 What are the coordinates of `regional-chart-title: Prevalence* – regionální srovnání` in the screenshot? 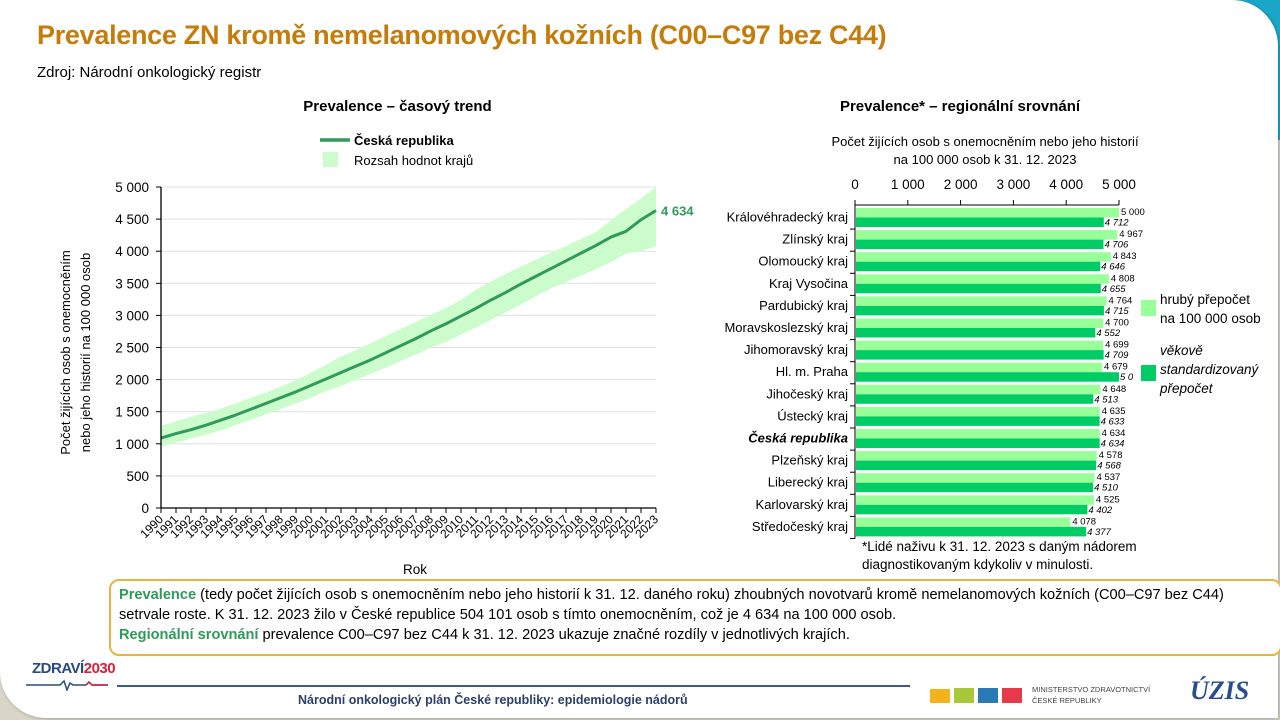 It's located at (960, 106).